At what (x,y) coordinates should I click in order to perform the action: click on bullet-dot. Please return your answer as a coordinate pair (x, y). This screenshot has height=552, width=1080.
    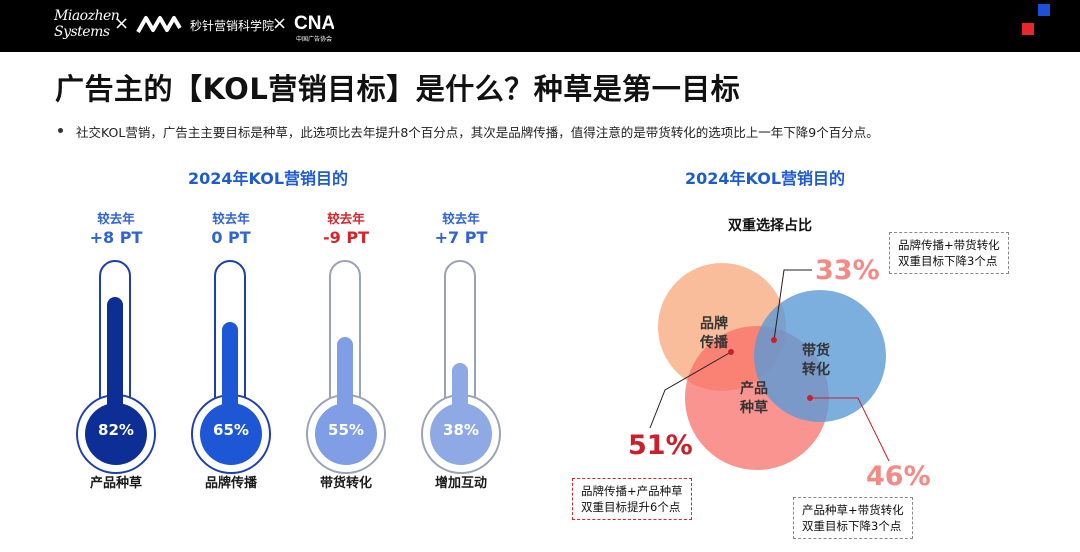
    Looking at the image, I should click on (60, 130).